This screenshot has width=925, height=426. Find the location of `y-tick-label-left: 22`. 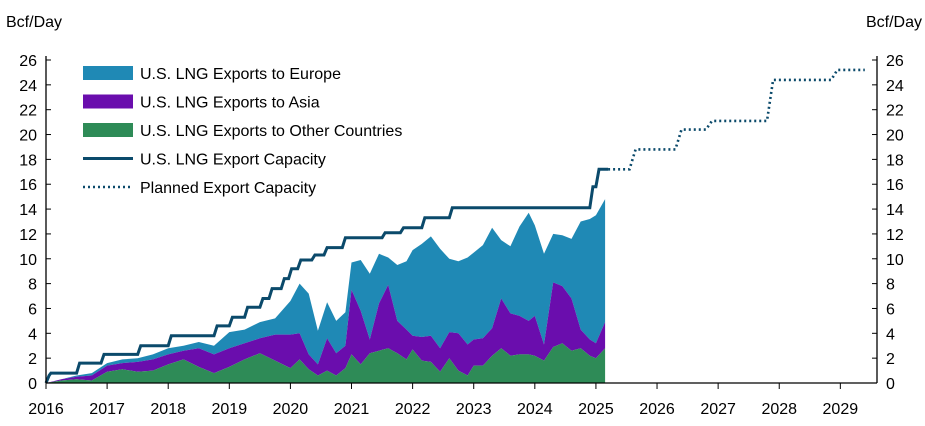

y-tick-label-left: 22 is located at coordinates (28, 111).